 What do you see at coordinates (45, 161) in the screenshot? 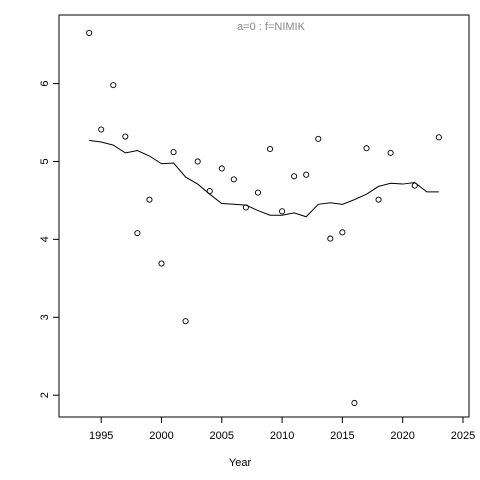
I see `y-tick-label: 5` at bounding box center [45, 161].